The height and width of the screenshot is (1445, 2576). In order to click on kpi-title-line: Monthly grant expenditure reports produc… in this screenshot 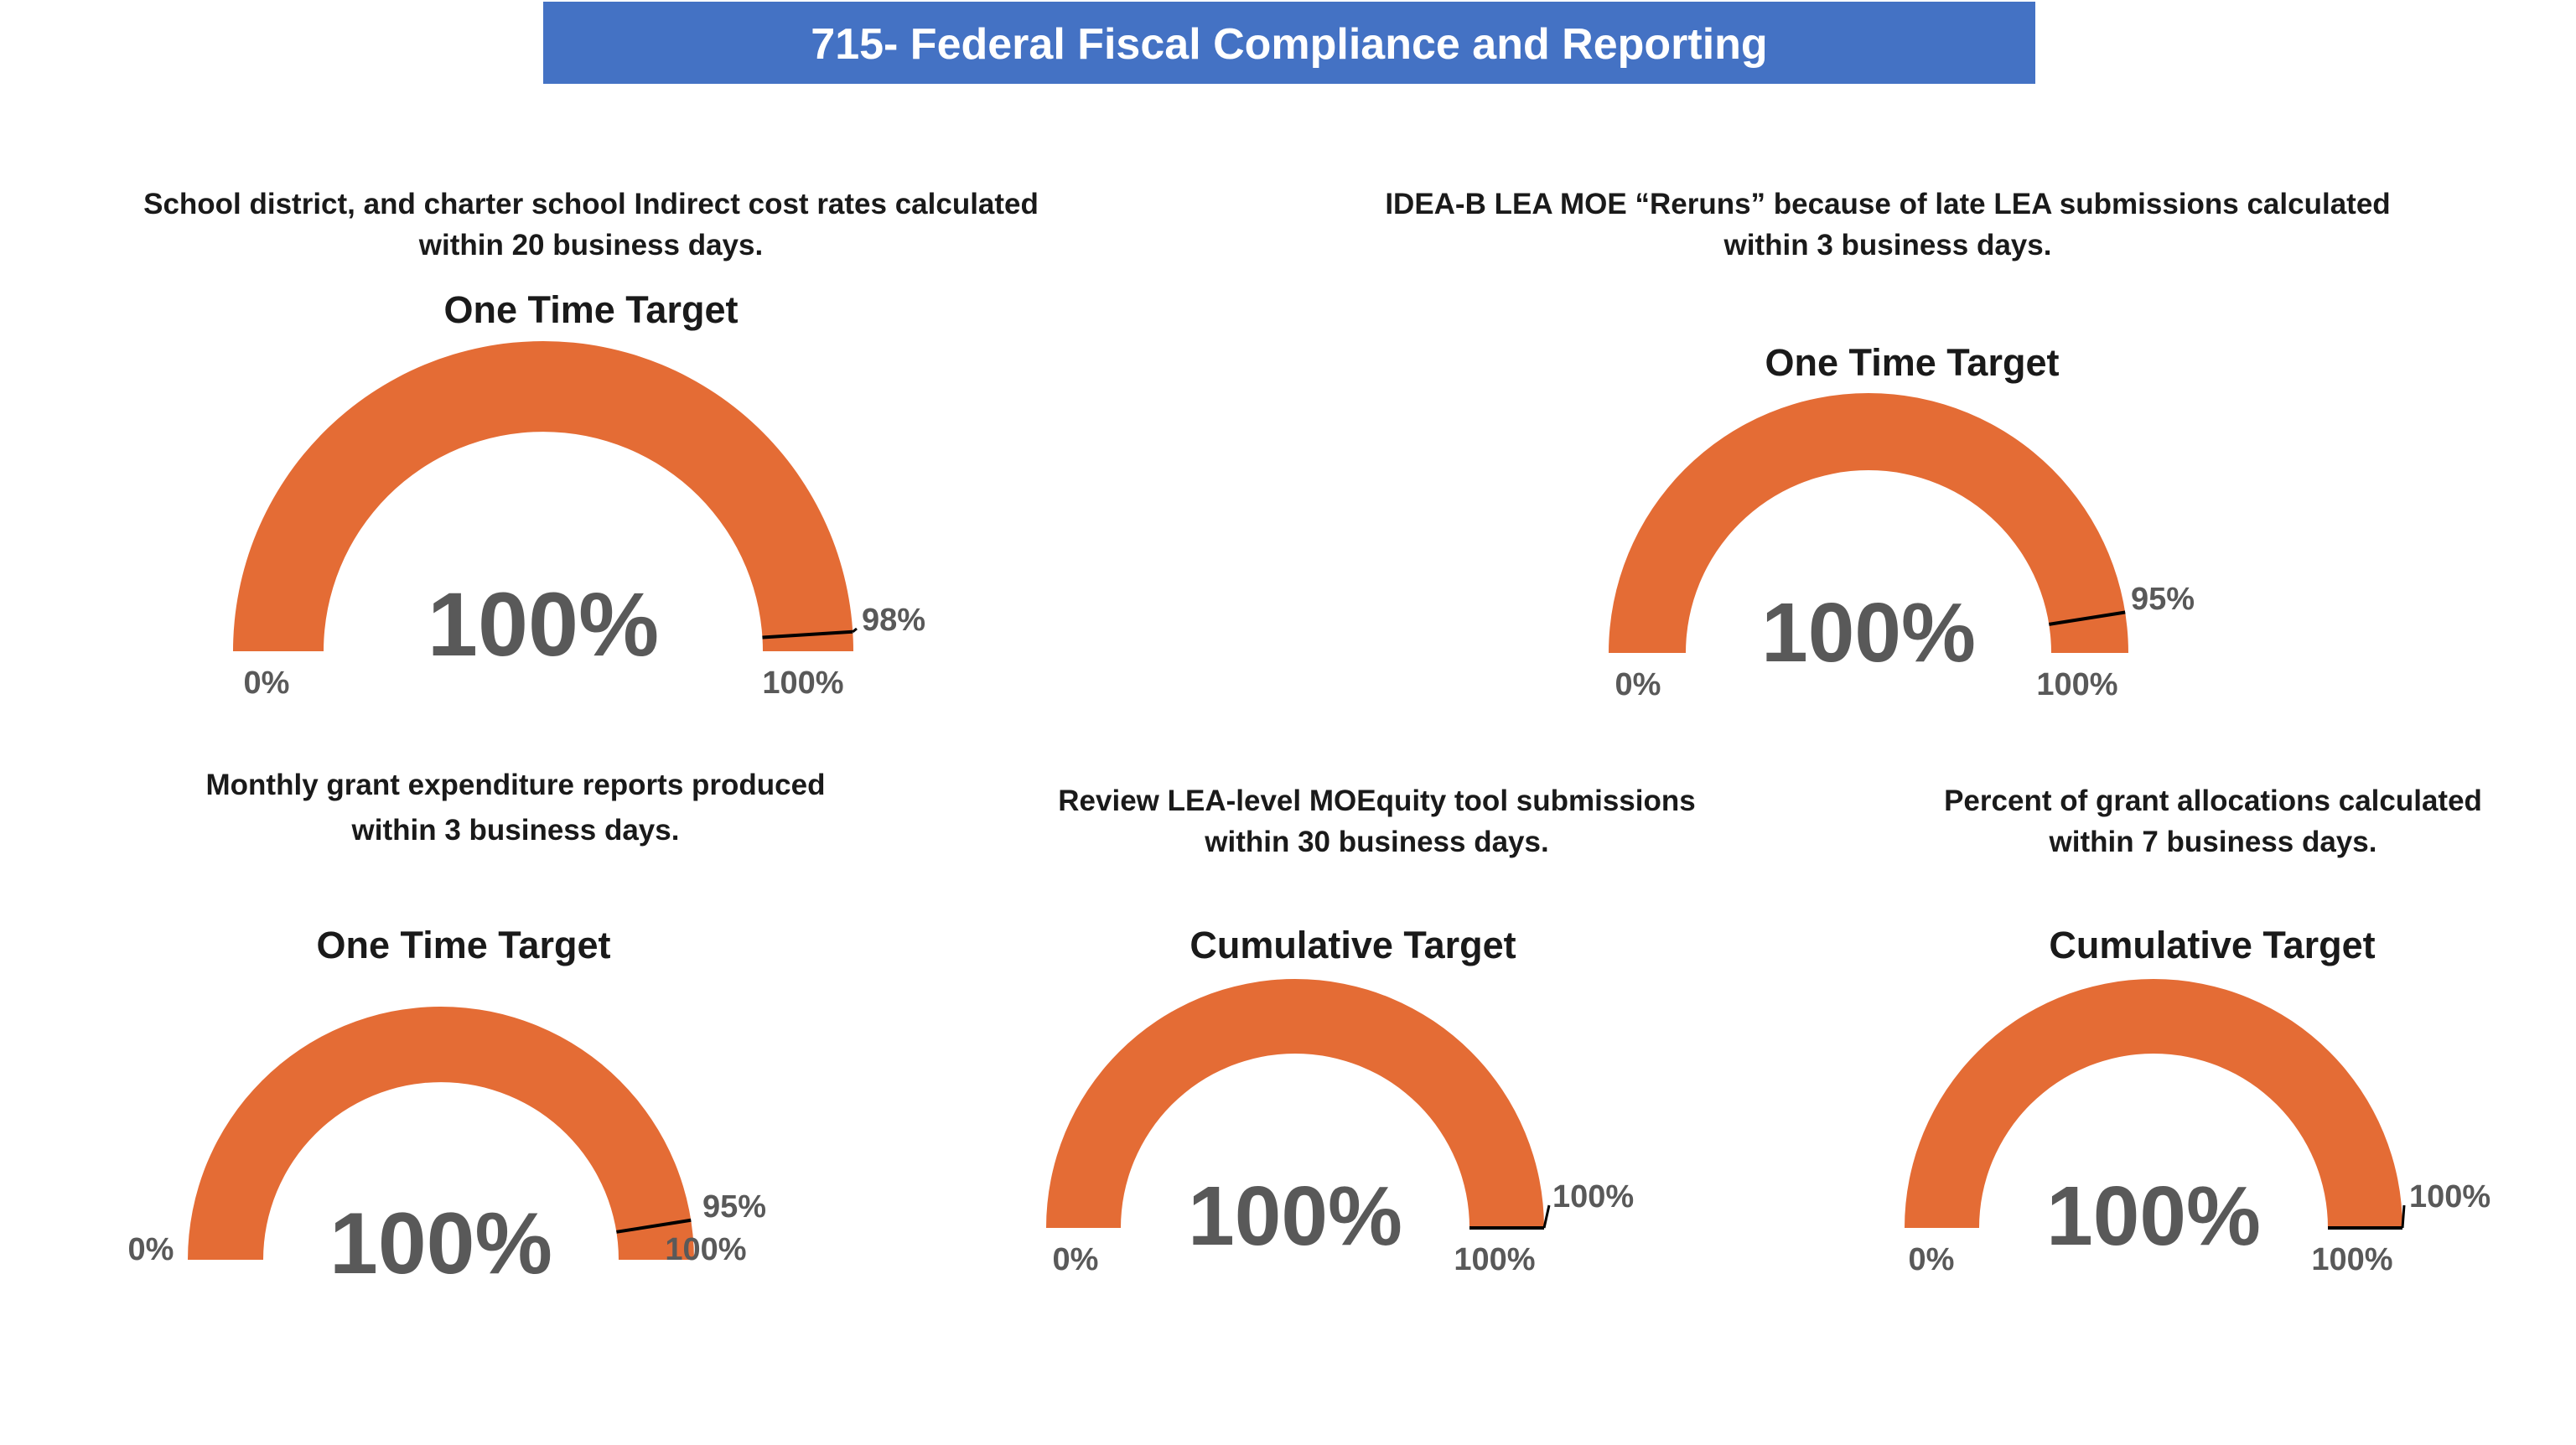, I will do `click(515, 785)`.